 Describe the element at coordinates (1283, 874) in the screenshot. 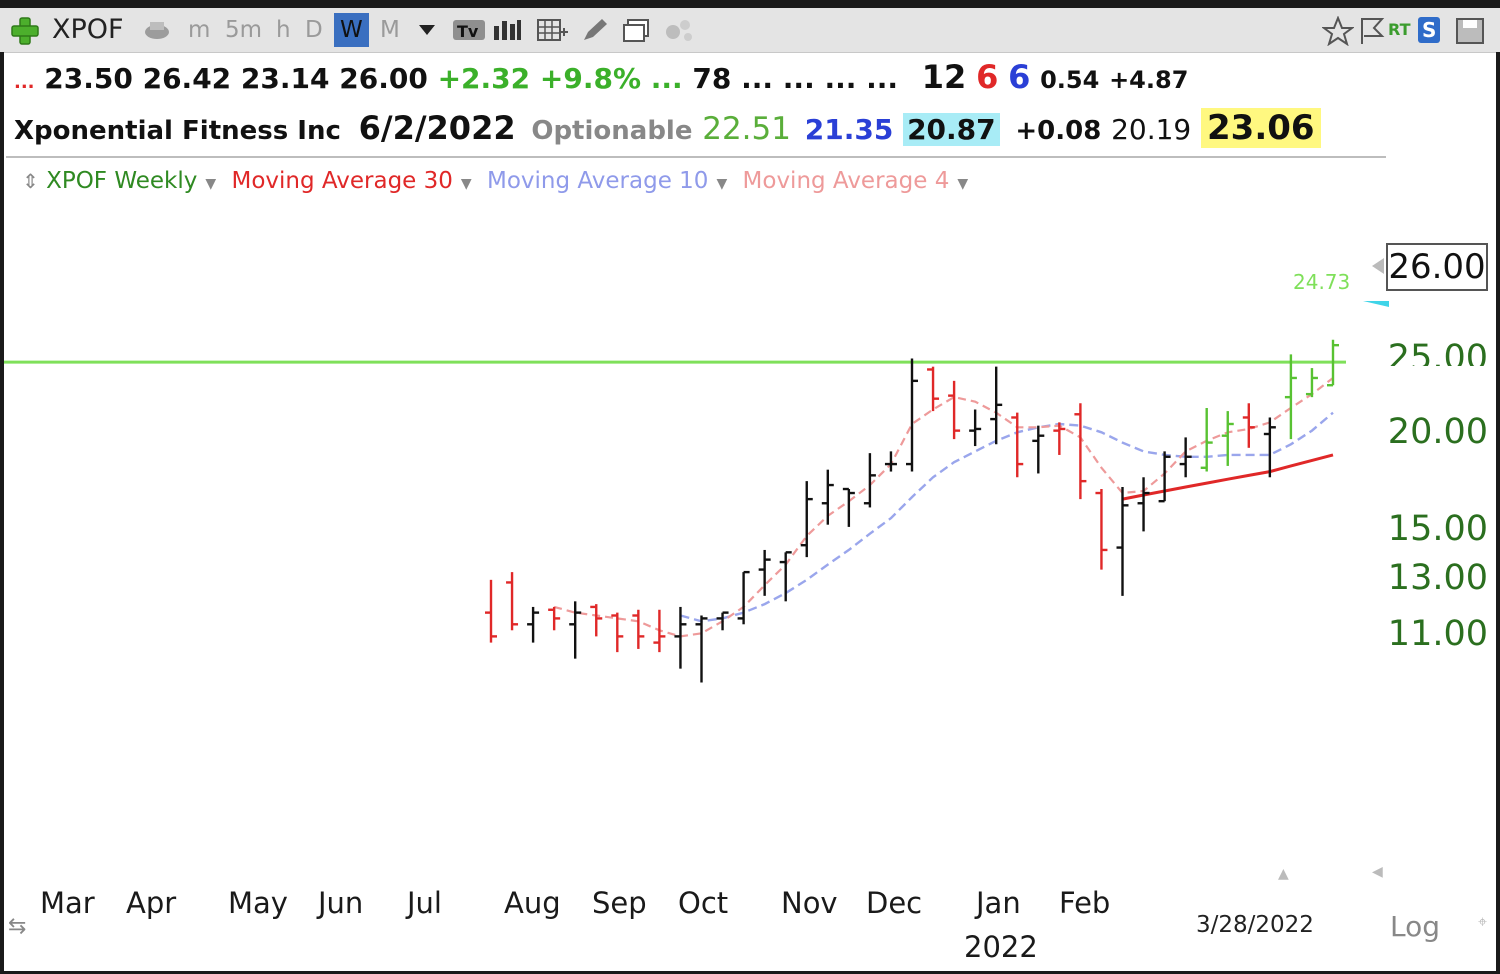

I see `scroll-up-icon: ▲` at that location.